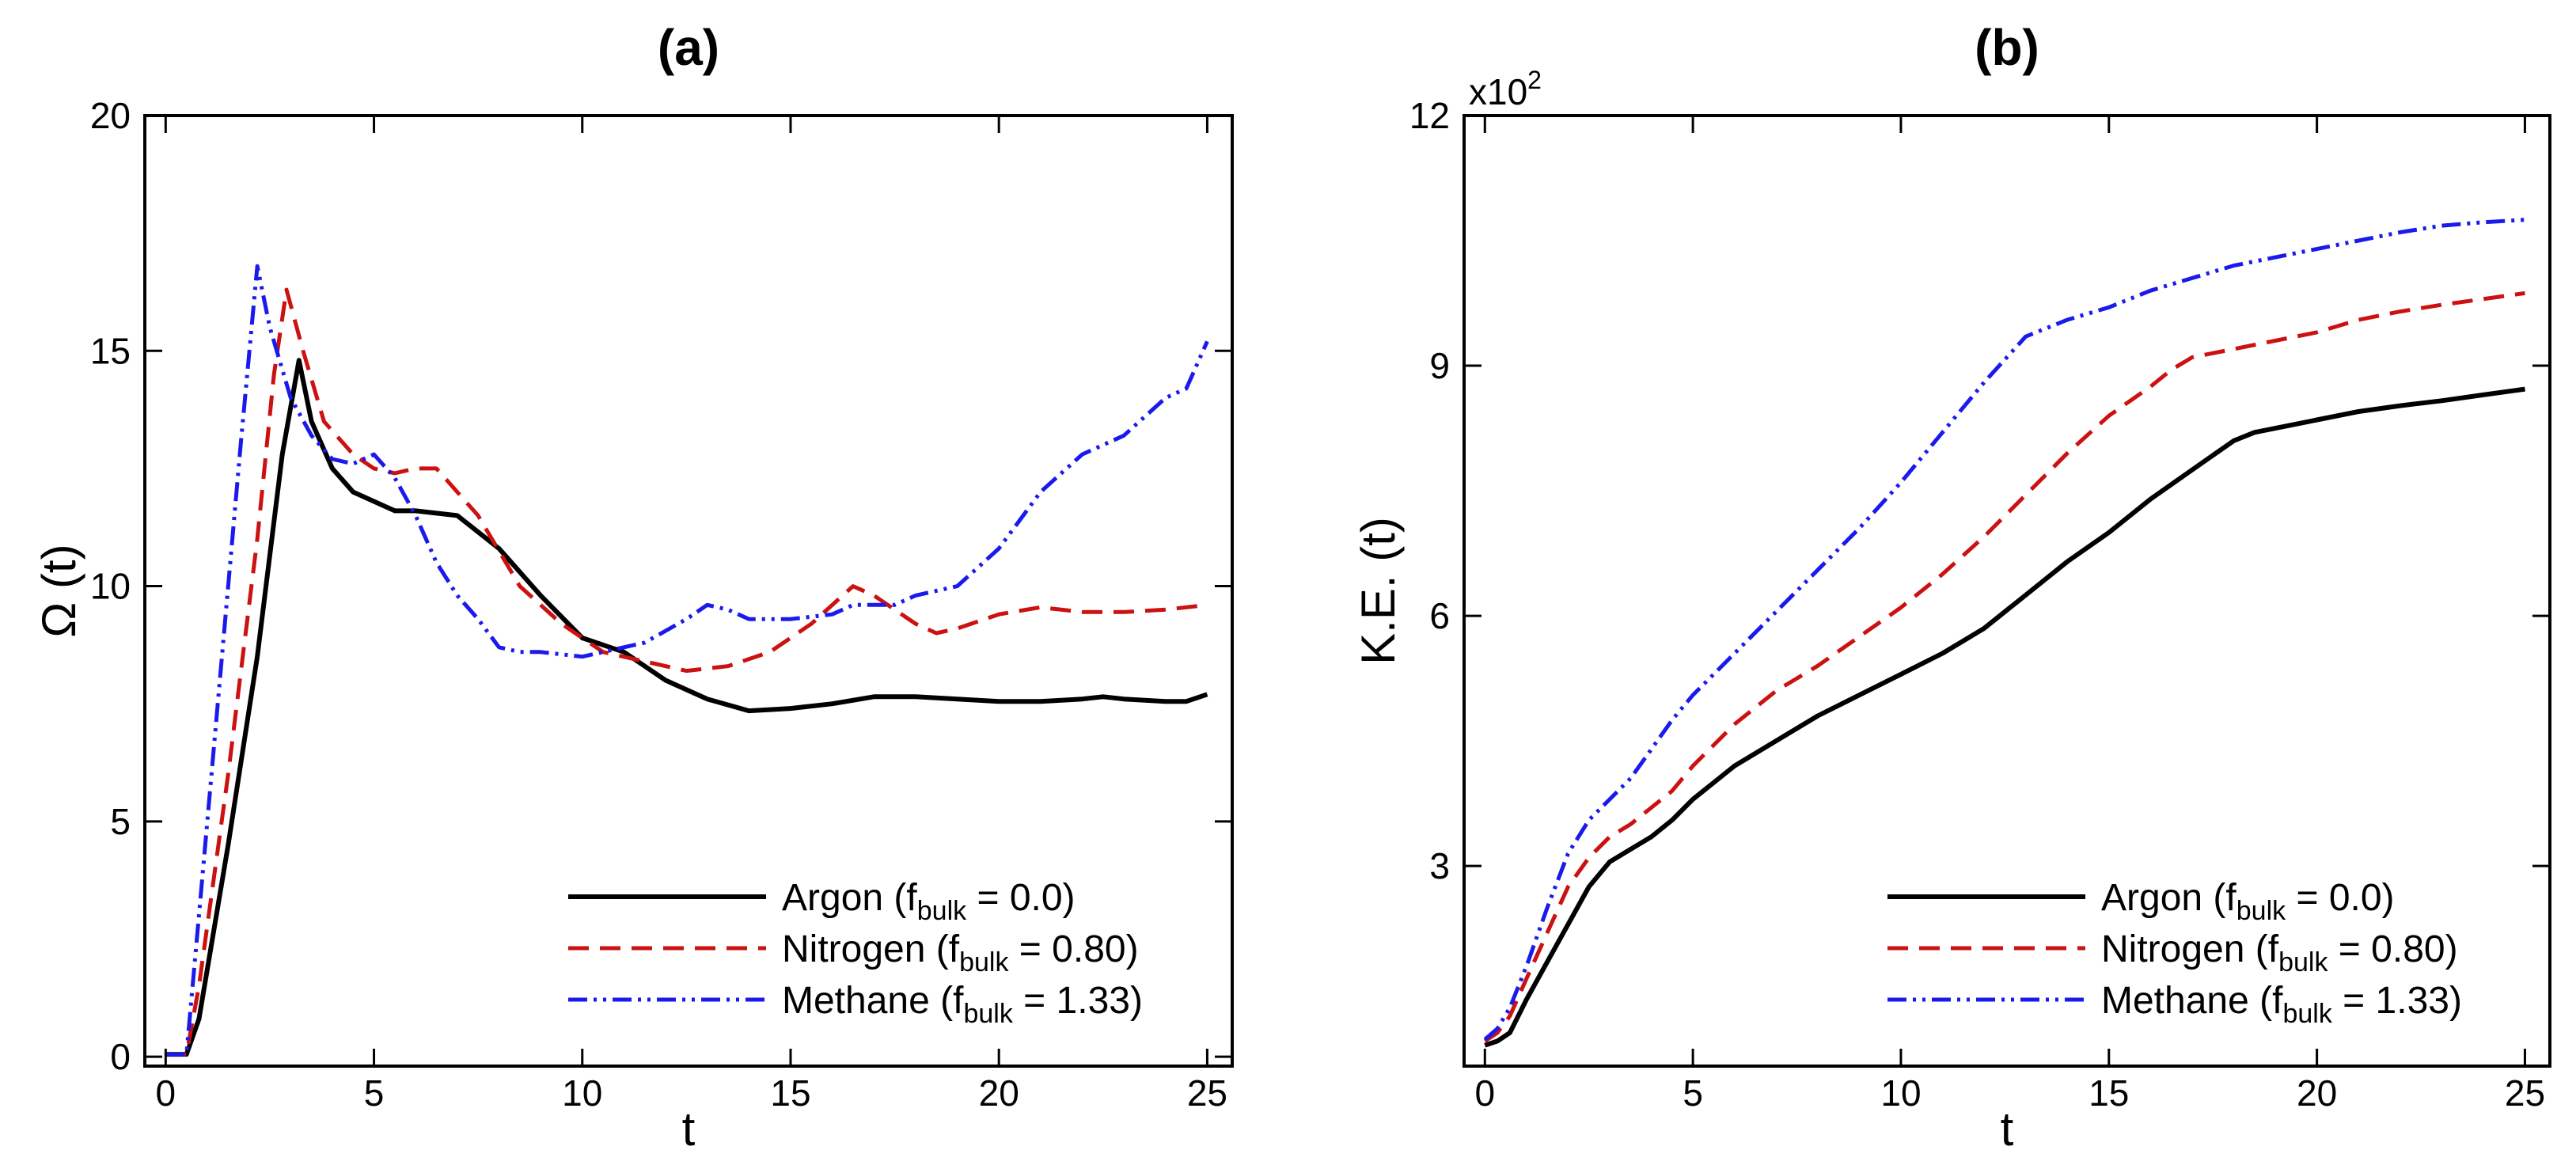 The image size is (2576, 1169). Describe the element at coordinates (120, 1056) in the screenshot. I see `y-tick-label: 0` at that location.